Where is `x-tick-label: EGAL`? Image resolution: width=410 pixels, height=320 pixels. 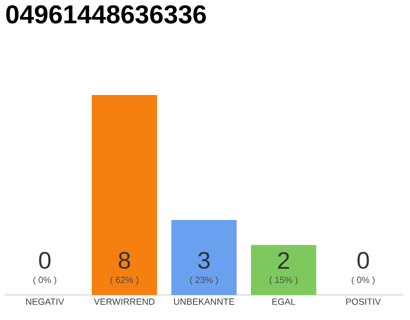
x-tick-label: EGAL is located at coordinates (284, 301).